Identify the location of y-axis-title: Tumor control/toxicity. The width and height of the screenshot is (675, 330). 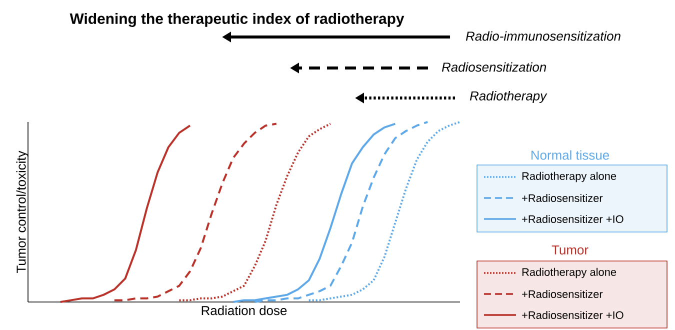
(22, 211).